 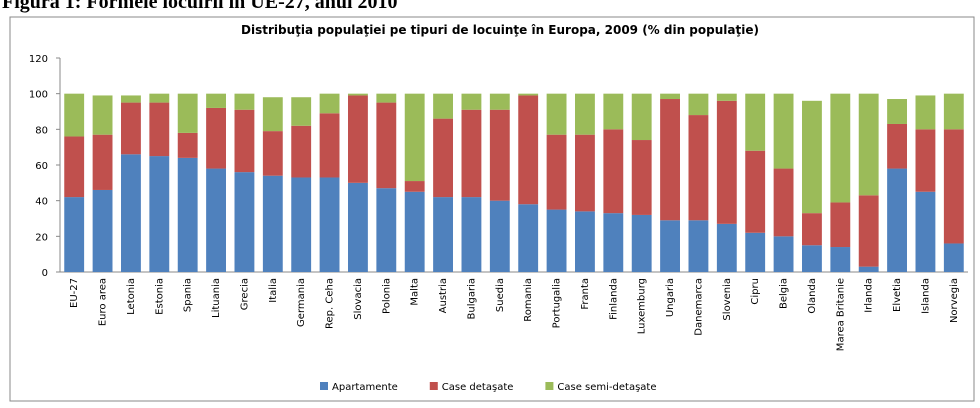 I want to click on x-tick-label: Franta, so click(x=585, y=294).